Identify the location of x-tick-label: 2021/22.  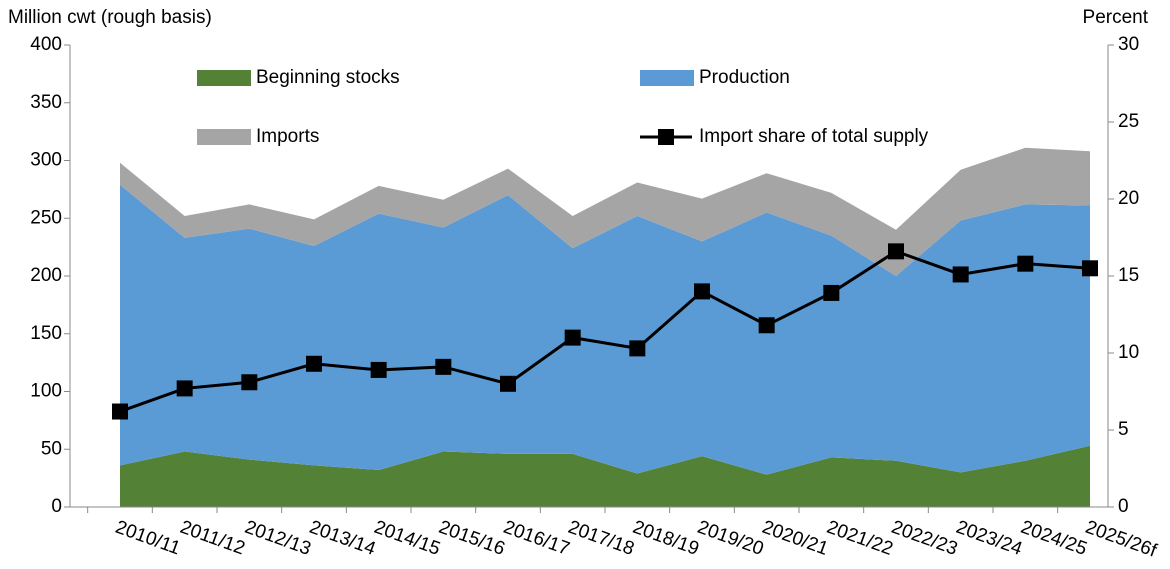
(860, 538).